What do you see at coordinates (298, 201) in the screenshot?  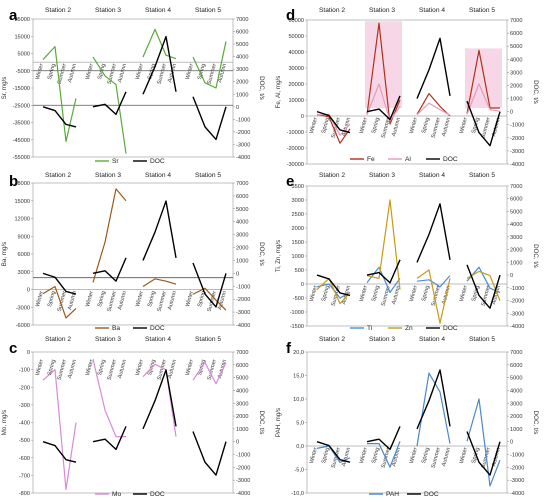 I see `y-tick-label: 3000` at bounding box center [298, 201].